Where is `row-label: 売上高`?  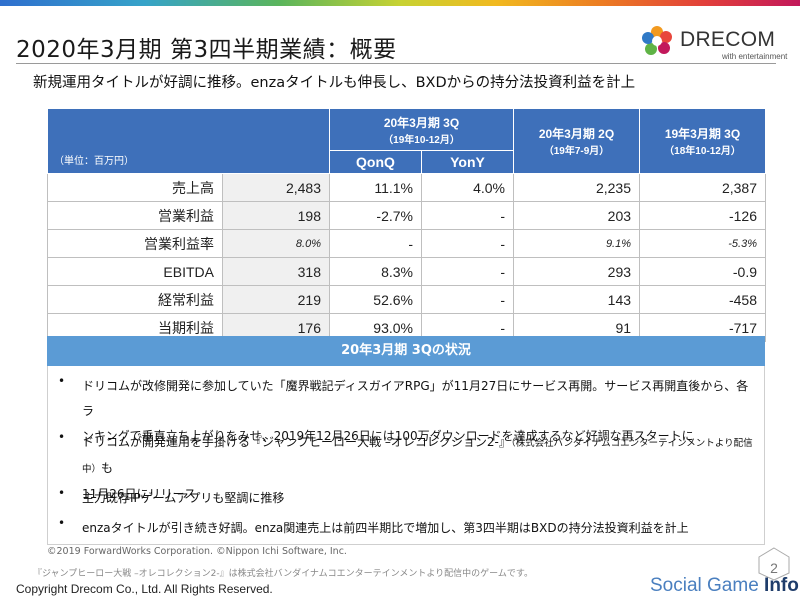
row-label: 売上高 is located at coordinates (135, 187).